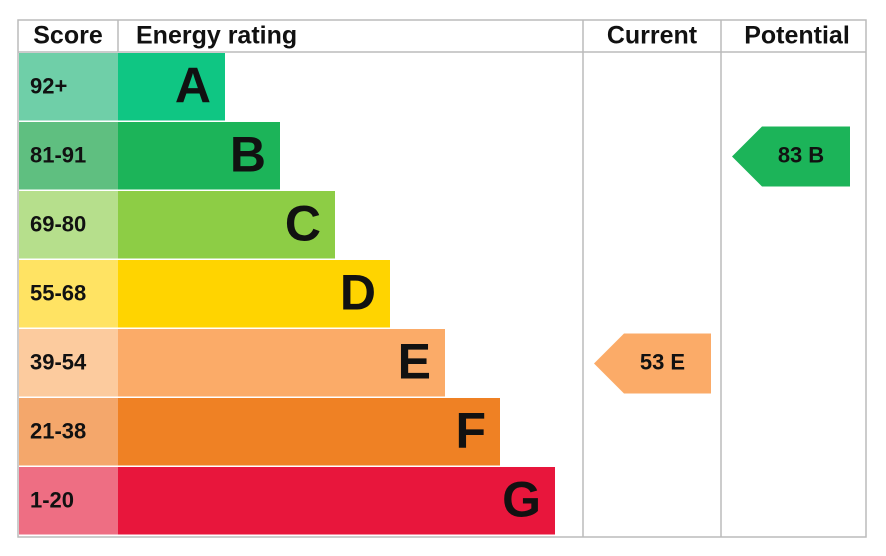 This screenshot has height=556, width=886. What do you see at coordinates (58, 154) in the screenshot?
I see `score-range: 81-91` at bounding box center [58, 154].